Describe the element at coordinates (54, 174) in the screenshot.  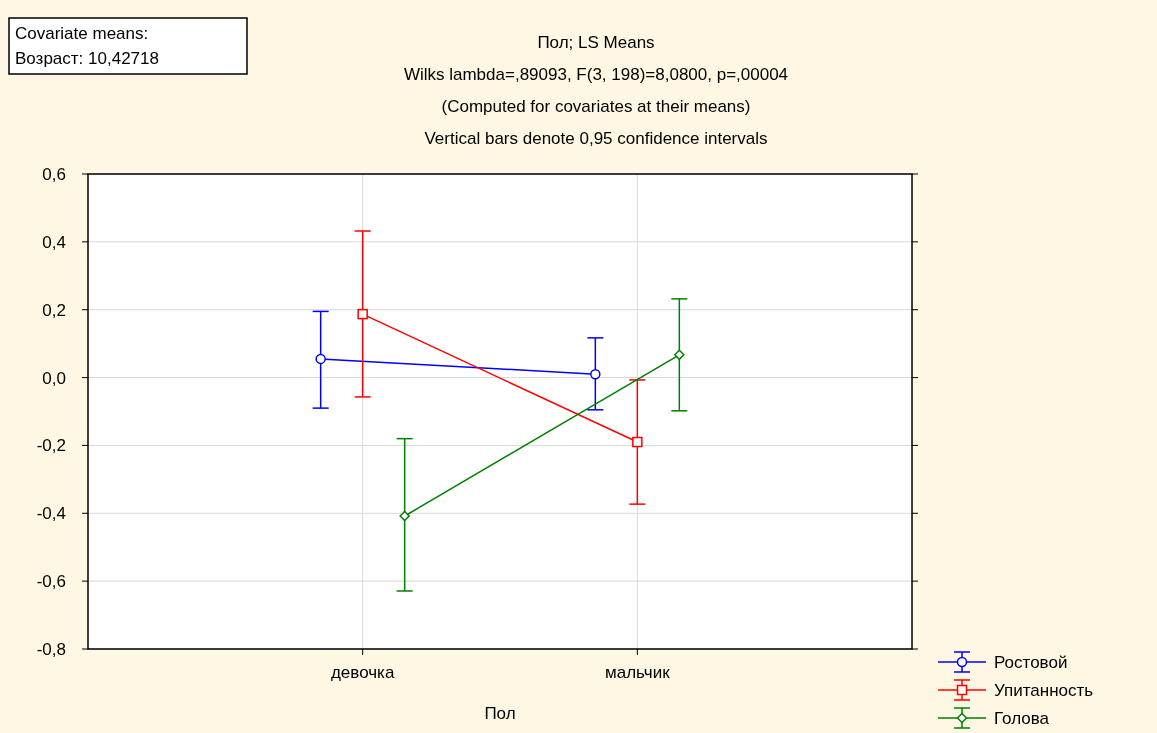
I see `y-tick-label: 0,6` at that location.